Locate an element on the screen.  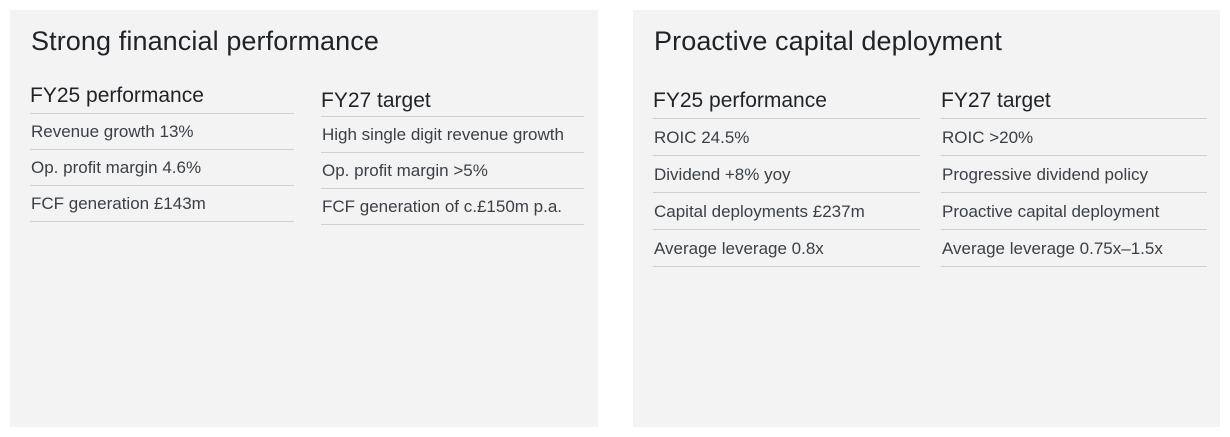
list-item: High single digit revenue growth is located at coordinates (452, 135).